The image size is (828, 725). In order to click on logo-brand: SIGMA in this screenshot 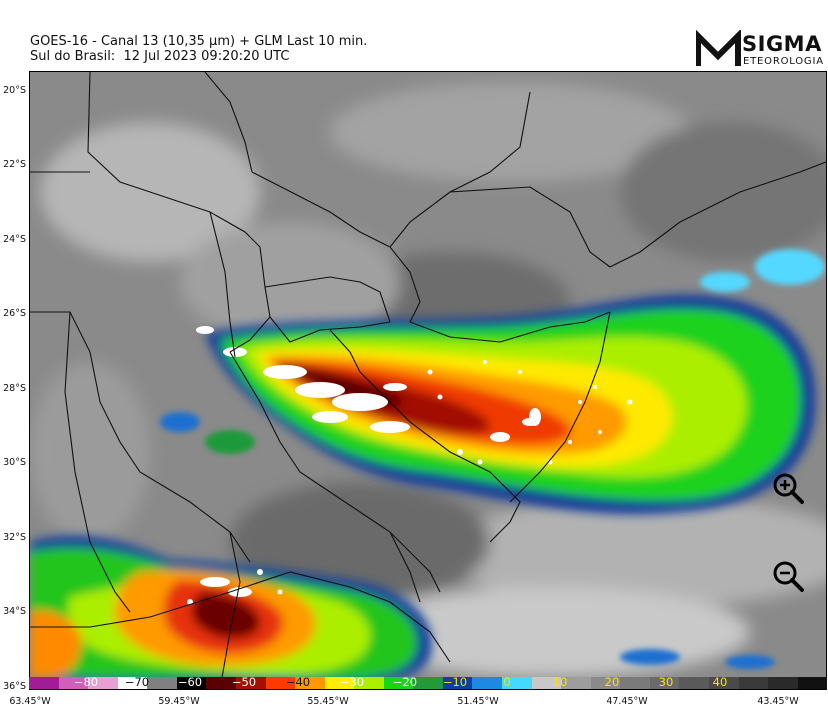, I will do `click(782, 44)`.